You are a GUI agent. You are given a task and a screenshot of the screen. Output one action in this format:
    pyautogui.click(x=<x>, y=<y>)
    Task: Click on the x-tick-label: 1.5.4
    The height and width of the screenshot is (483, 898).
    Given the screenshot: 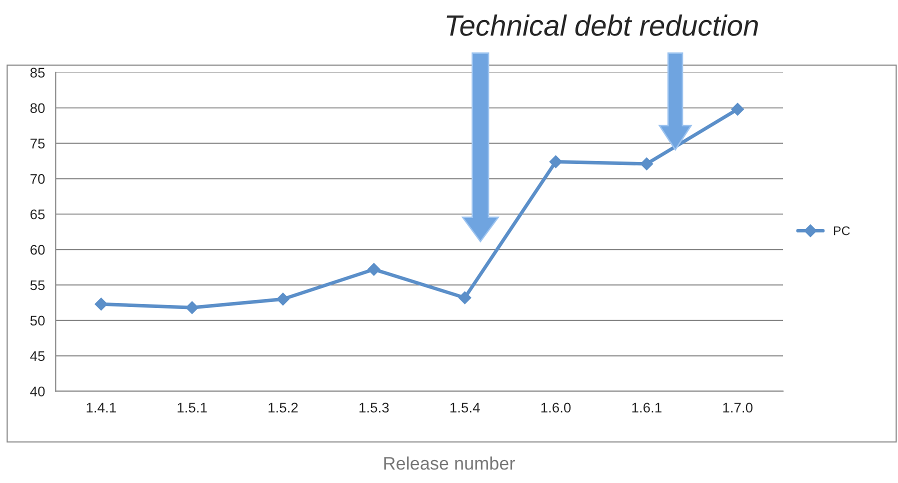 What is the action you would take?
    pyautogui.click(x=465, y=407)
    